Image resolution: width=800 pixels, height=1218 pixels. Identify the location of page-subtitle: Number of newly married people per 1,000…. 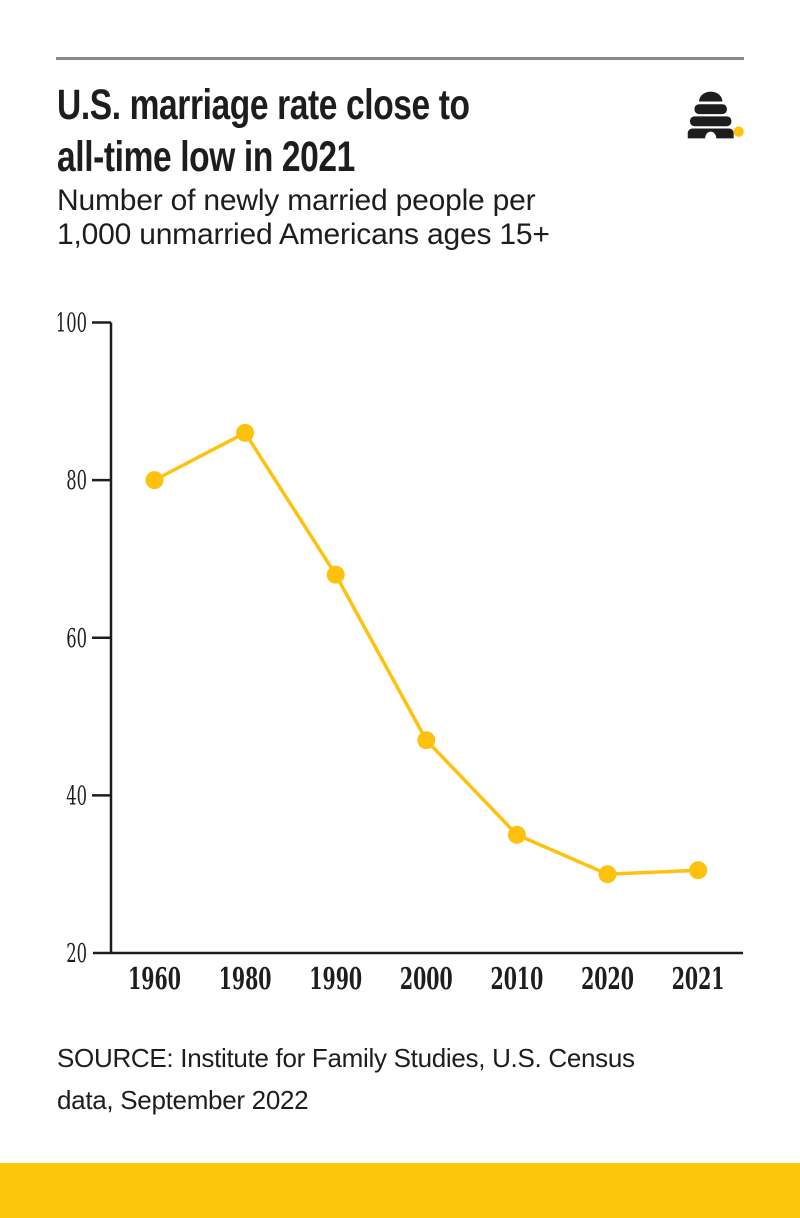
(303, 218).